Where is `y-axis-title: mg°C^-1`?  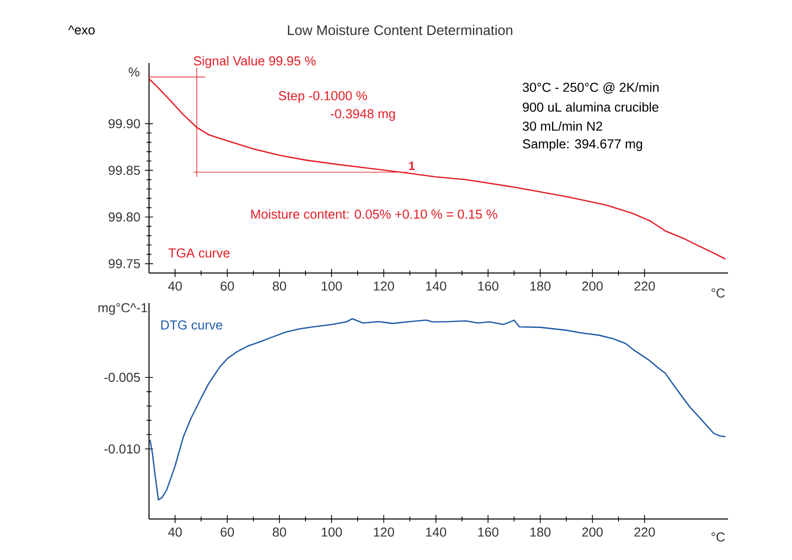 y-axis-title: mg°C^-1 is located at coordinates (123, 309).